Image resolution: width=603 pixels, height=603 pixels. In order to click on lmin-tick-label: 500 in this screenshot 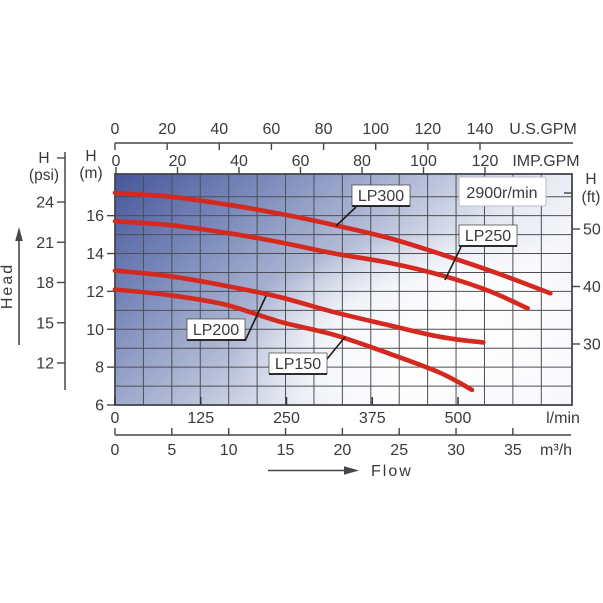, I will do `click(458, 418)`.